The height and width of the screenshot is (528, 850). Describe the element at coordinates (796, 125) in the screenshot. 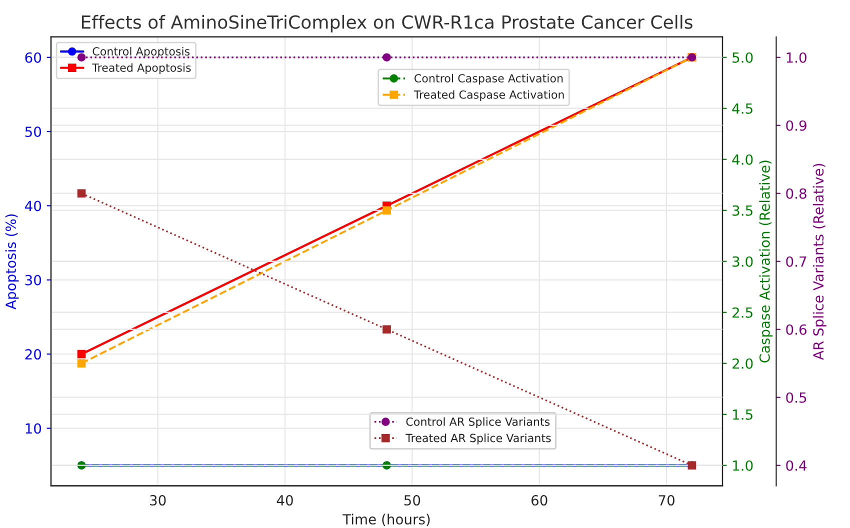

I see `y3-tick-label: 0.9` at that location.